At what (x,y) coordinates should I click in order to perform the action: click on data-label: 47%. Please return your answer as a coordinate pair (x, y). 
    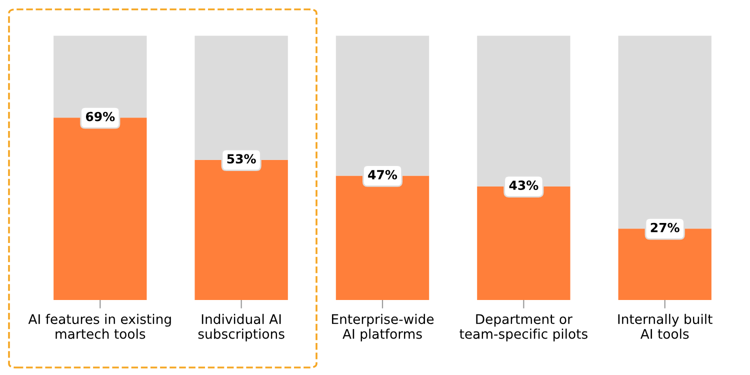
    Looking at the image, I should click on (383, 175).